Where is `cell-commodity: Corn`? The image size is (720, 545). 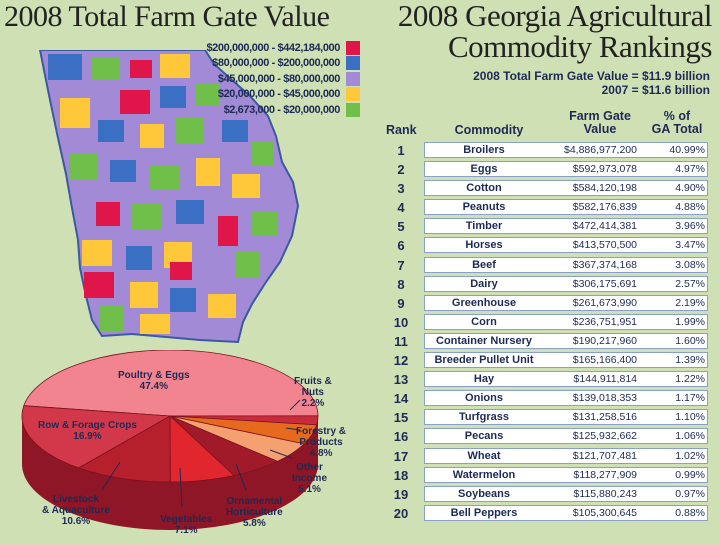 cell-commodity: Corn is located at coordinates (484, 321).